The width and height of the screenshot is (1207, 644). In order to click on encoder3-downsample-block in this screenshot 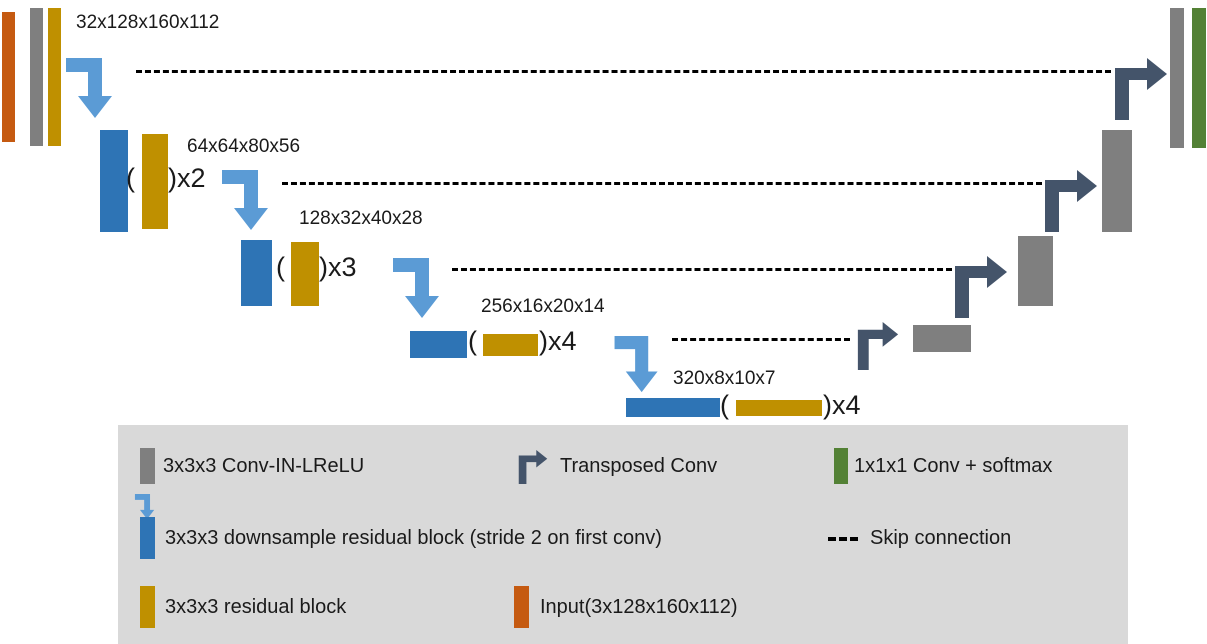, I will do `click(256, 273)`.